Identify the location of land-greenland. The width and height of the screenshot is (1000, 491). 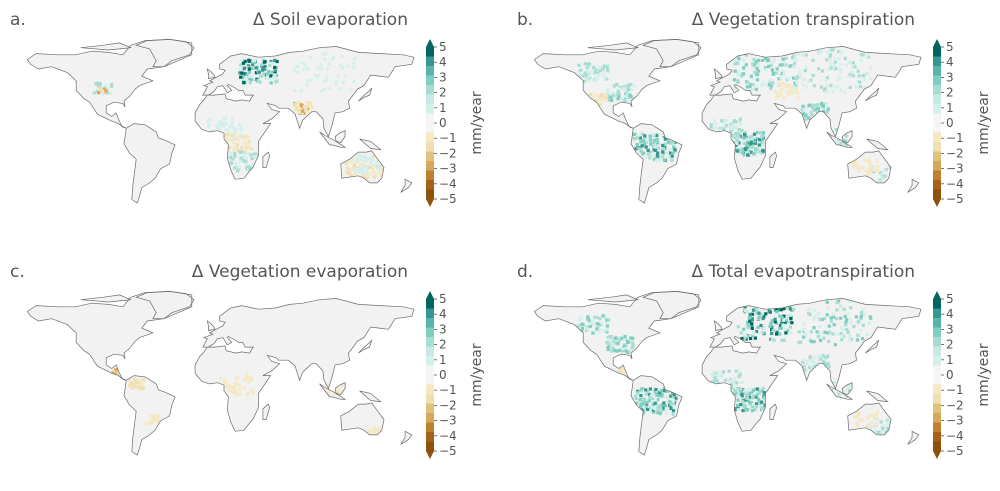
(165, 305).